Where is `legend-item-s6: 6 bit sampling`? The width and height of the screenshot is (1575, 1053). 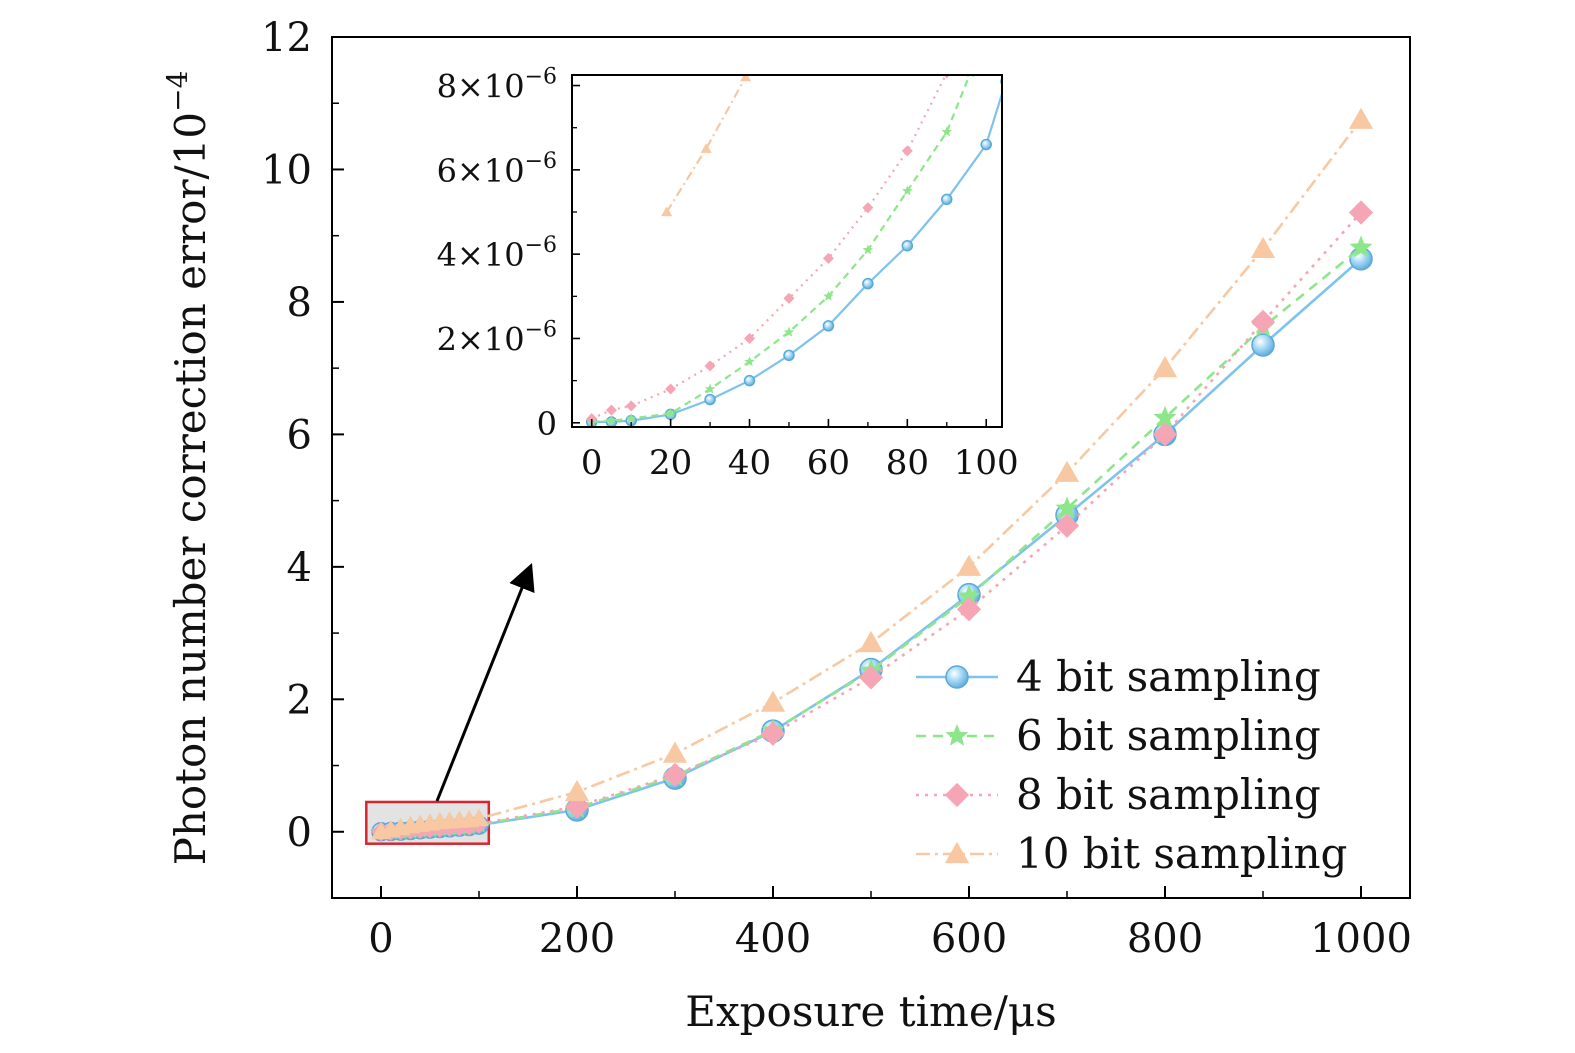 legend-item-s6: 6 bit sampling is located at coordinates (1118, 735).